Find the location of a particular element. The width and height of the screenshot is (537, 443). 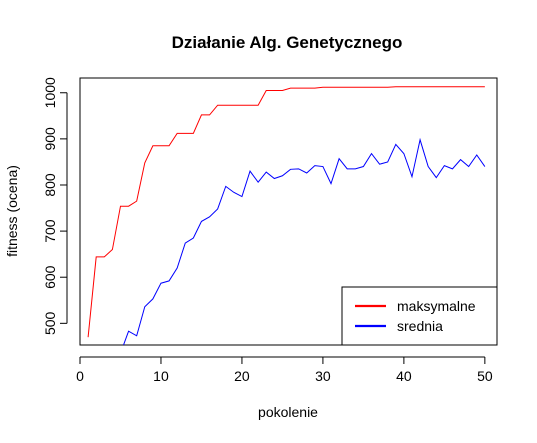

y-tick-label: 1000 is located at coordinates (50, 92).